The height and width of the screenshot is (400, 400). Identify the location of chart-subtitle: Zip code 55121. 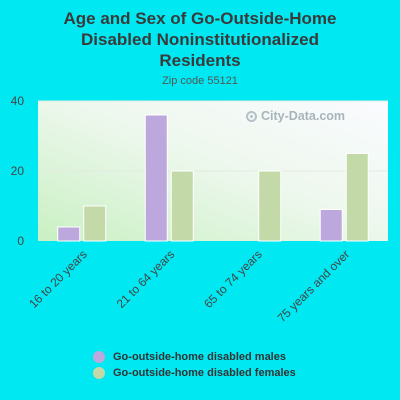
(200, 81).